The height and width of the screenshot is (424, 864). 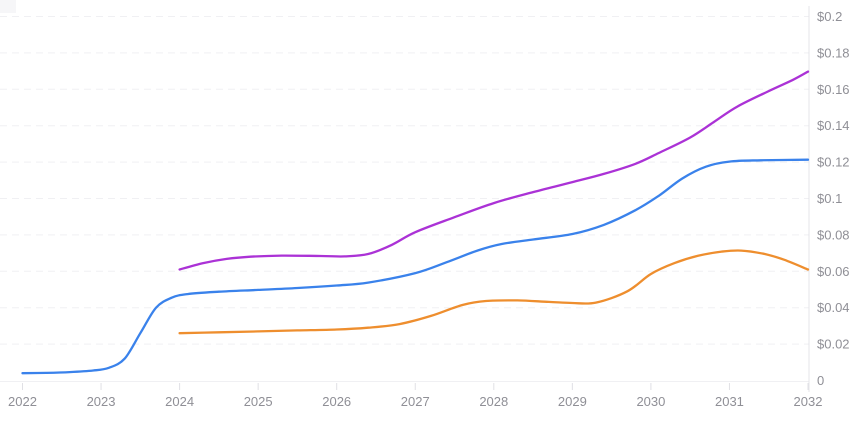 What do you see at coordinates (258, 401) in the screenshot?
I see `x-axis-label: 2025` at bounding box center [258, 401].